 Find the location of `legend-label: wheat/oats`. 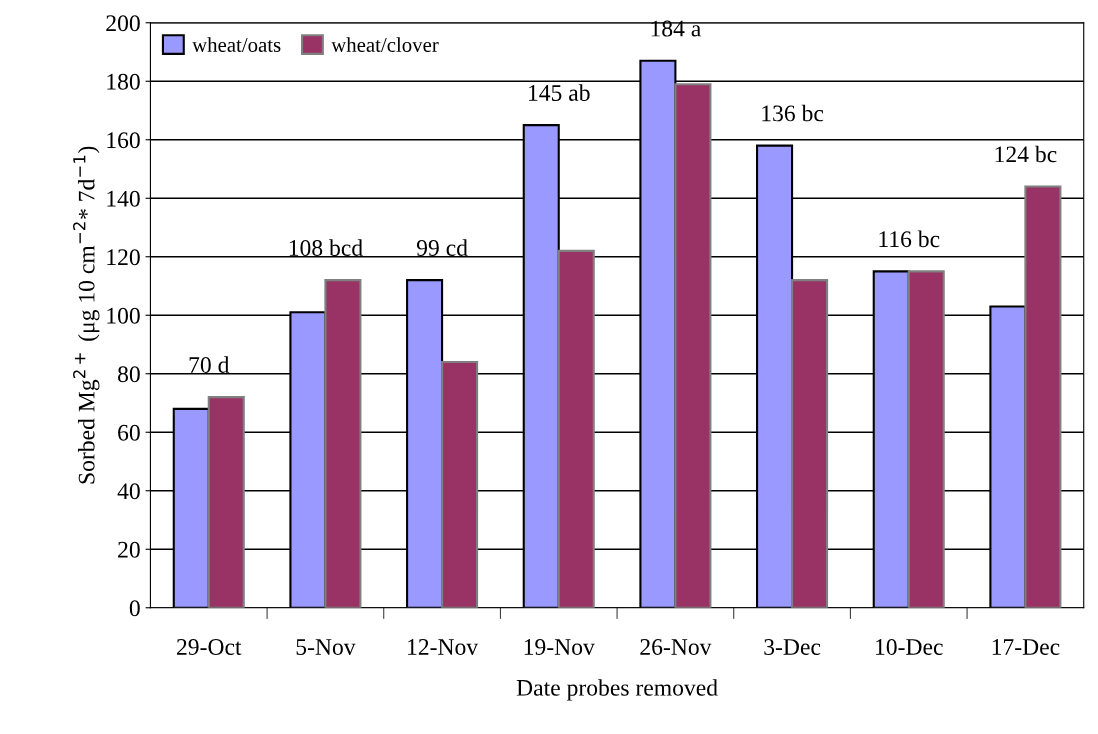

legend-label: wheat/oats is located at coordinates (236, 44).